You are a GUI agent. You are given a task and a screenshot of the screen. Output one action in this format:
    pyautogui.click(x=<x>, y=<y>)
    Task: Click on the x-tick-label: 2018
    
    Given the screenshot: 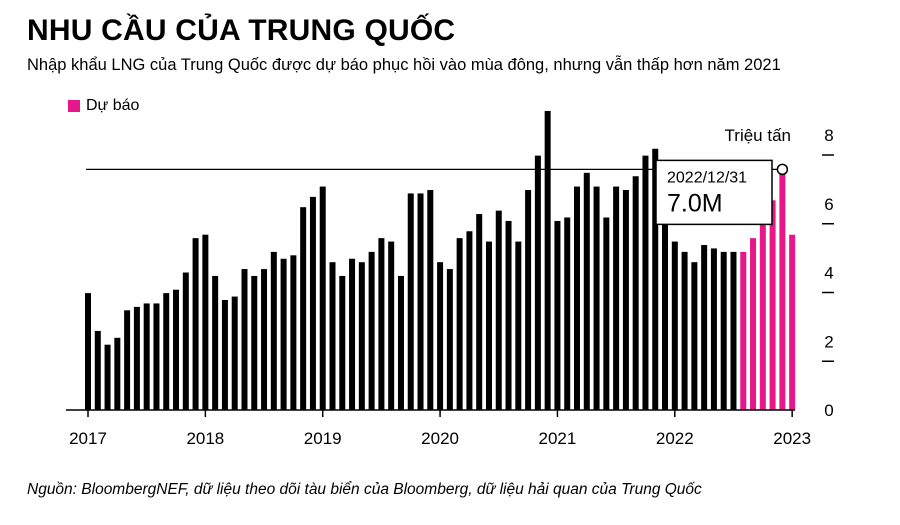 What is the action you would take?
    pyautogui.click(x=205, y=438)
    